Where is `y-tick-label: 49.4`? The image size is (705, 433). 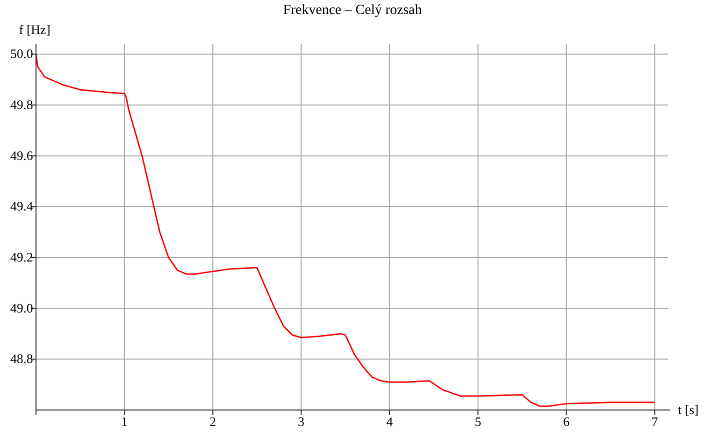
y-tick-label: 49.4 is located at coordinates (22, 206).